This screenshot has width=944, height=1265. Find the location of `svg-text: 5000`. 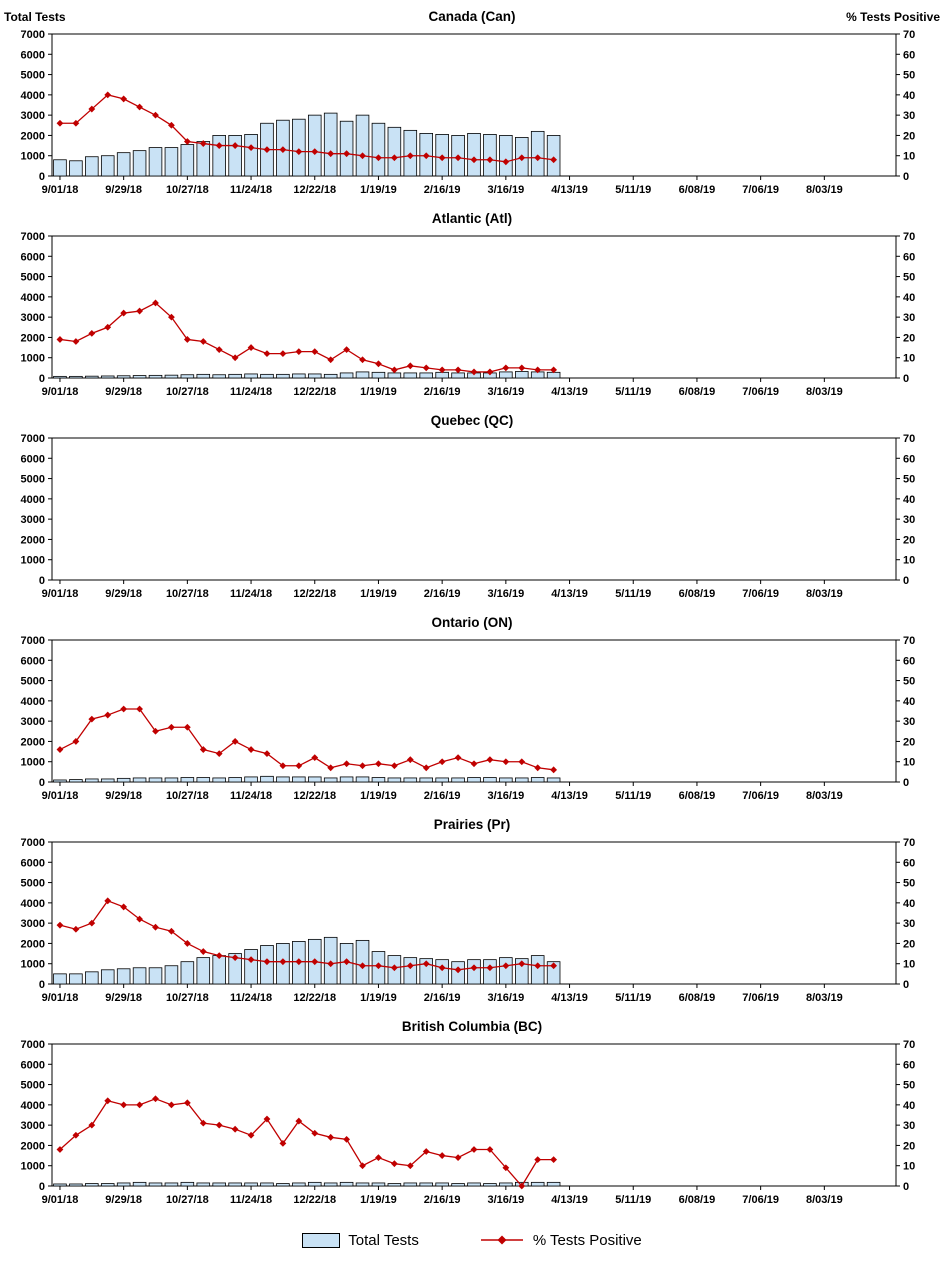

svg-text: 5000 is located at coordinates (33, 884).